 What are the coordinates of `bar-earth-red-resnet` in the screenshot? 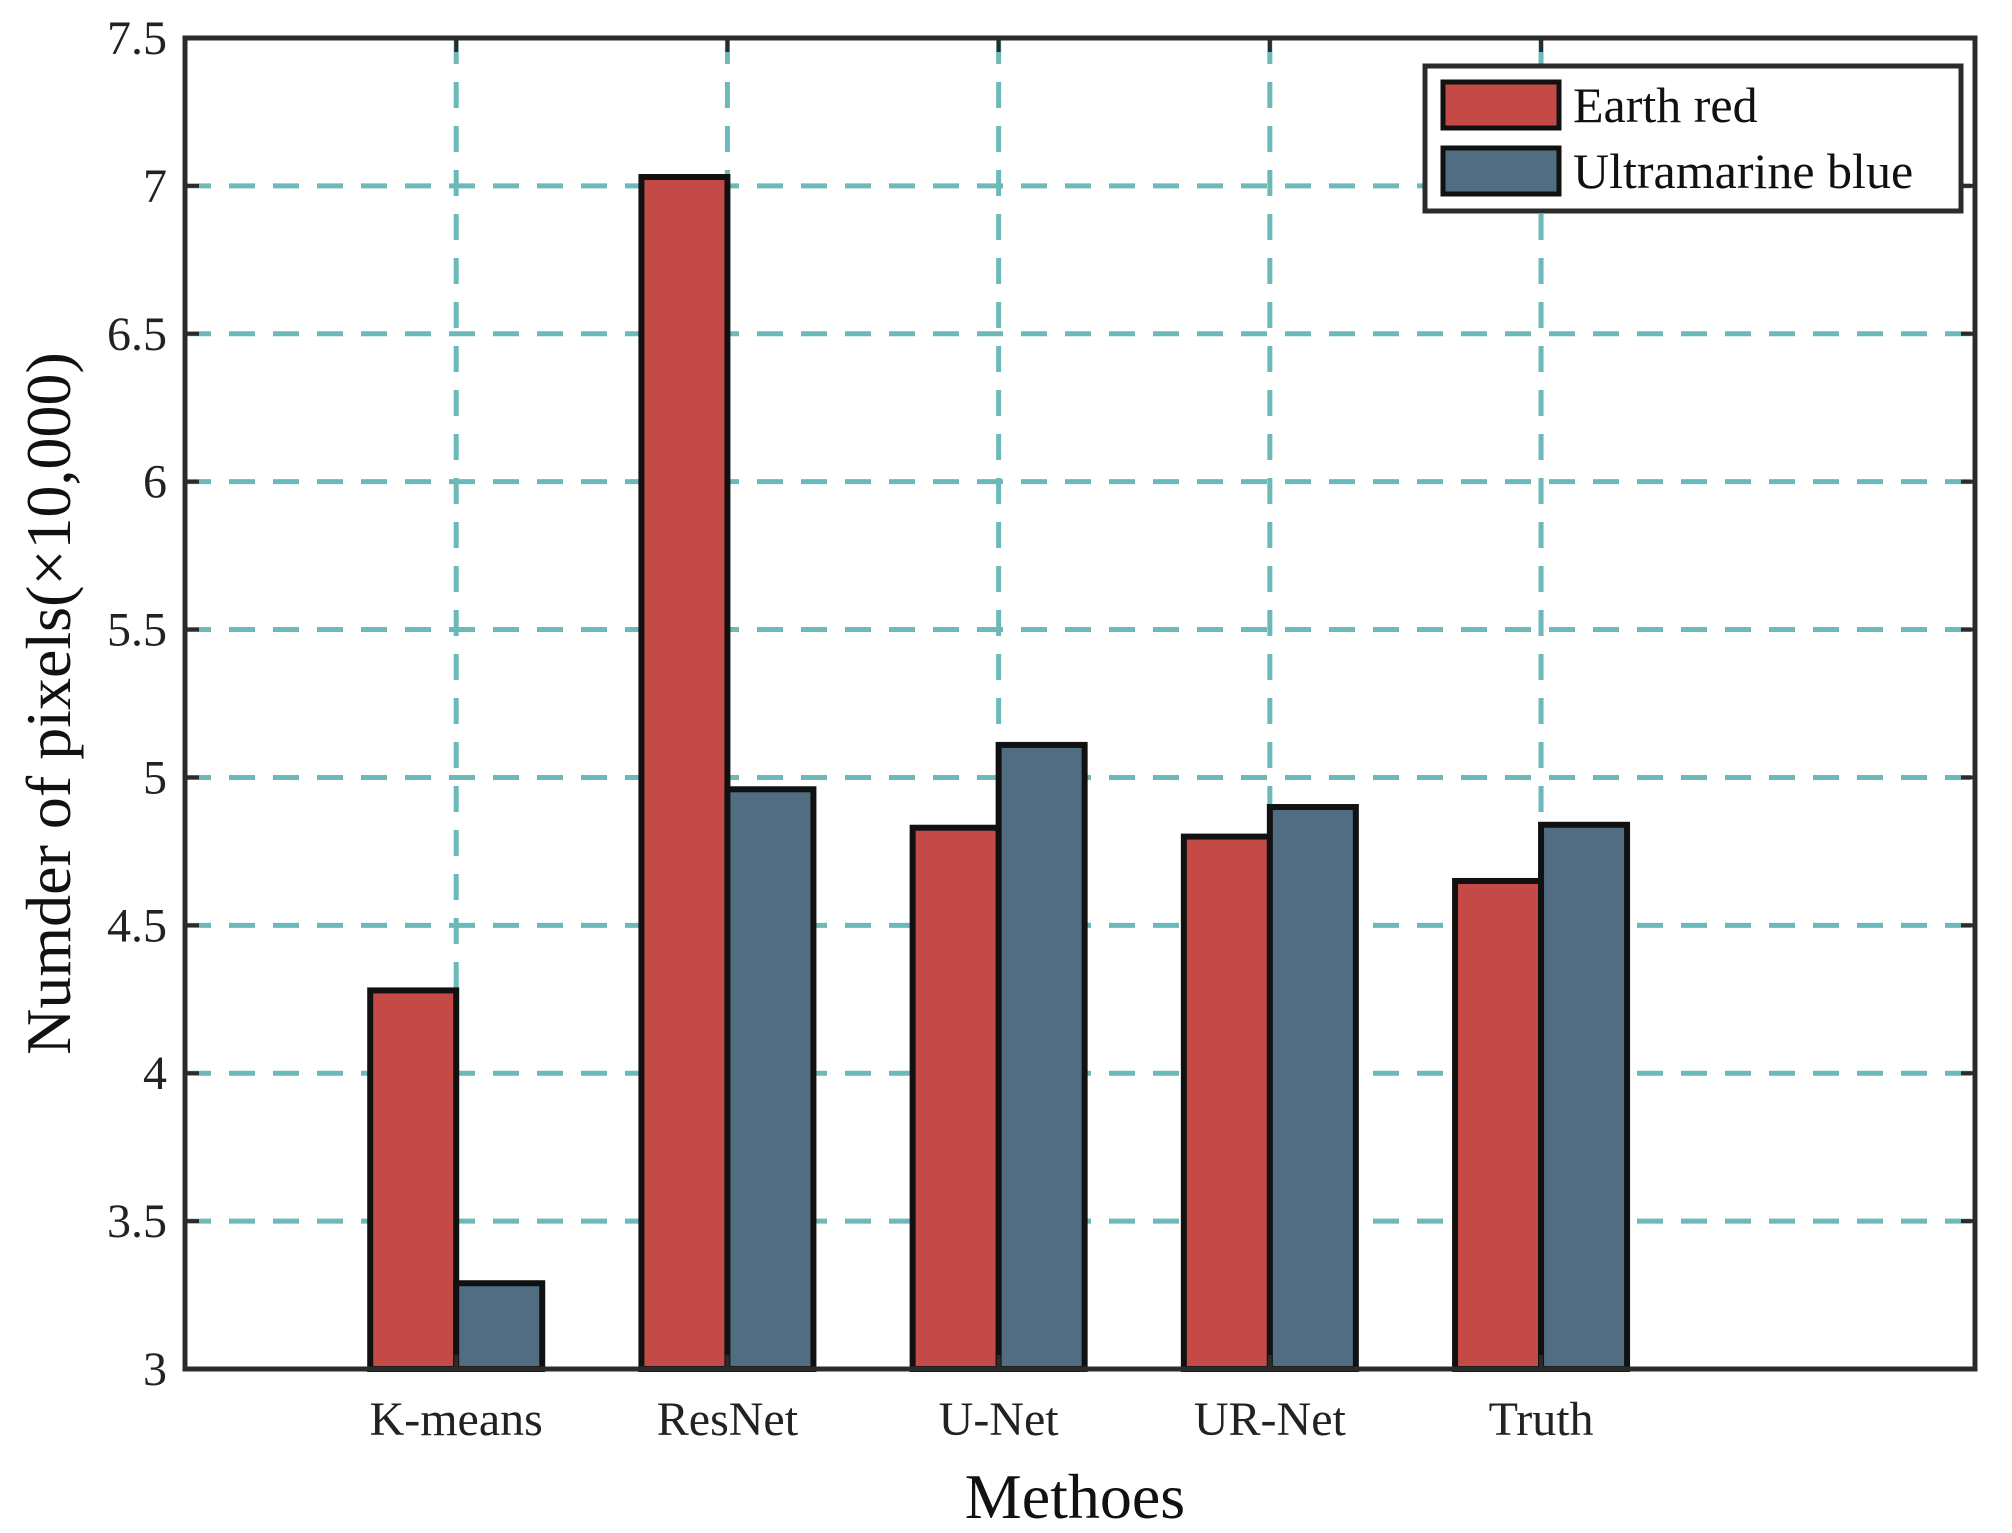 It's located at (684, 773).